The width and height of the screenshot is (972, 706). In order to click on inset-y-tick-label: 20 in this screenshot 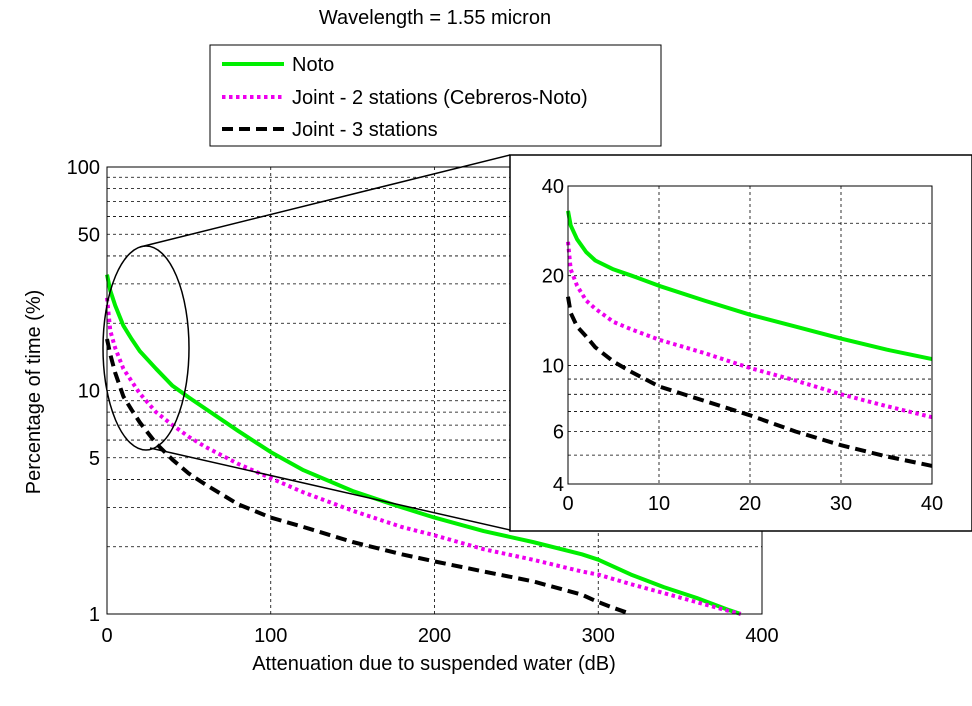, I will do `click(553, 277)`.